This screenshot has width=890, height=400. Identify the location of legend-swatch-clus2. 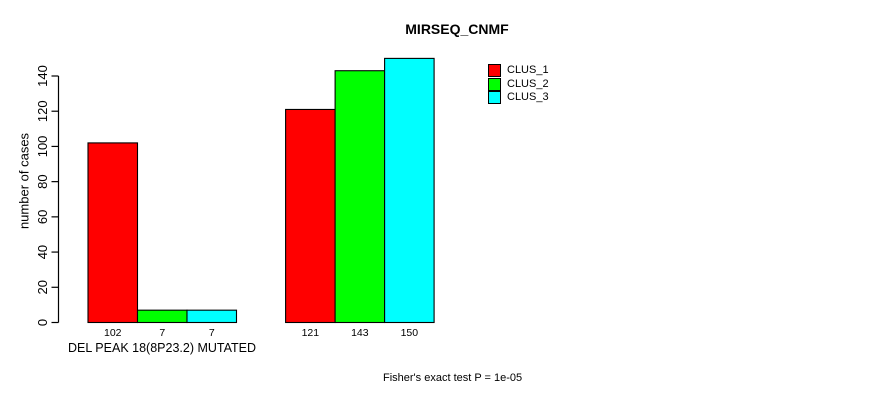
(494, 84).